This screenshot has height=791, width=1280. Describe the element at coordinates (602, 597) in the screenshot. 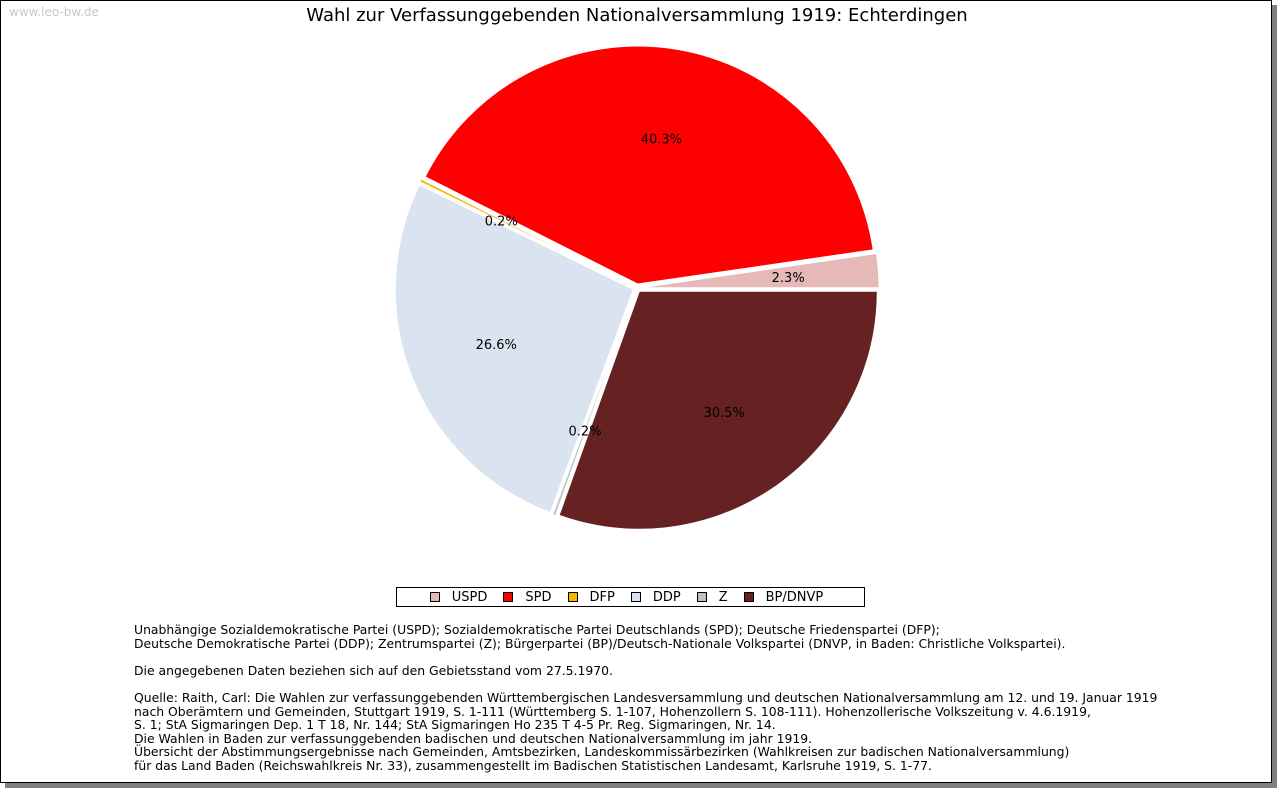

I see `legend-label-dfp: DFP` at that location.